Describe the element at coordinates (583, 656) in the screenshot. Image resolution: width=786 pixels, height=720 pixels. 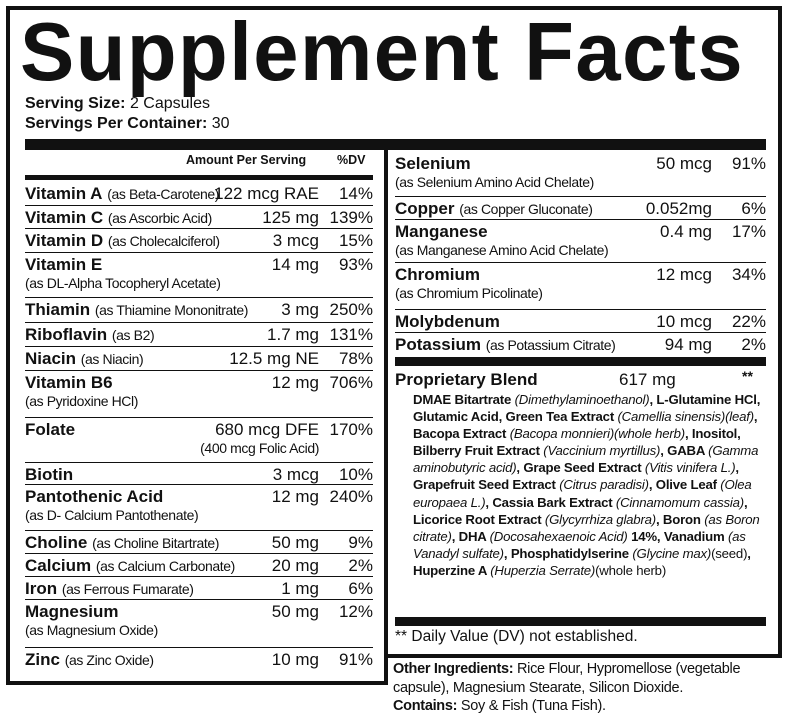
I see `right-column-bottom-border` at that location.